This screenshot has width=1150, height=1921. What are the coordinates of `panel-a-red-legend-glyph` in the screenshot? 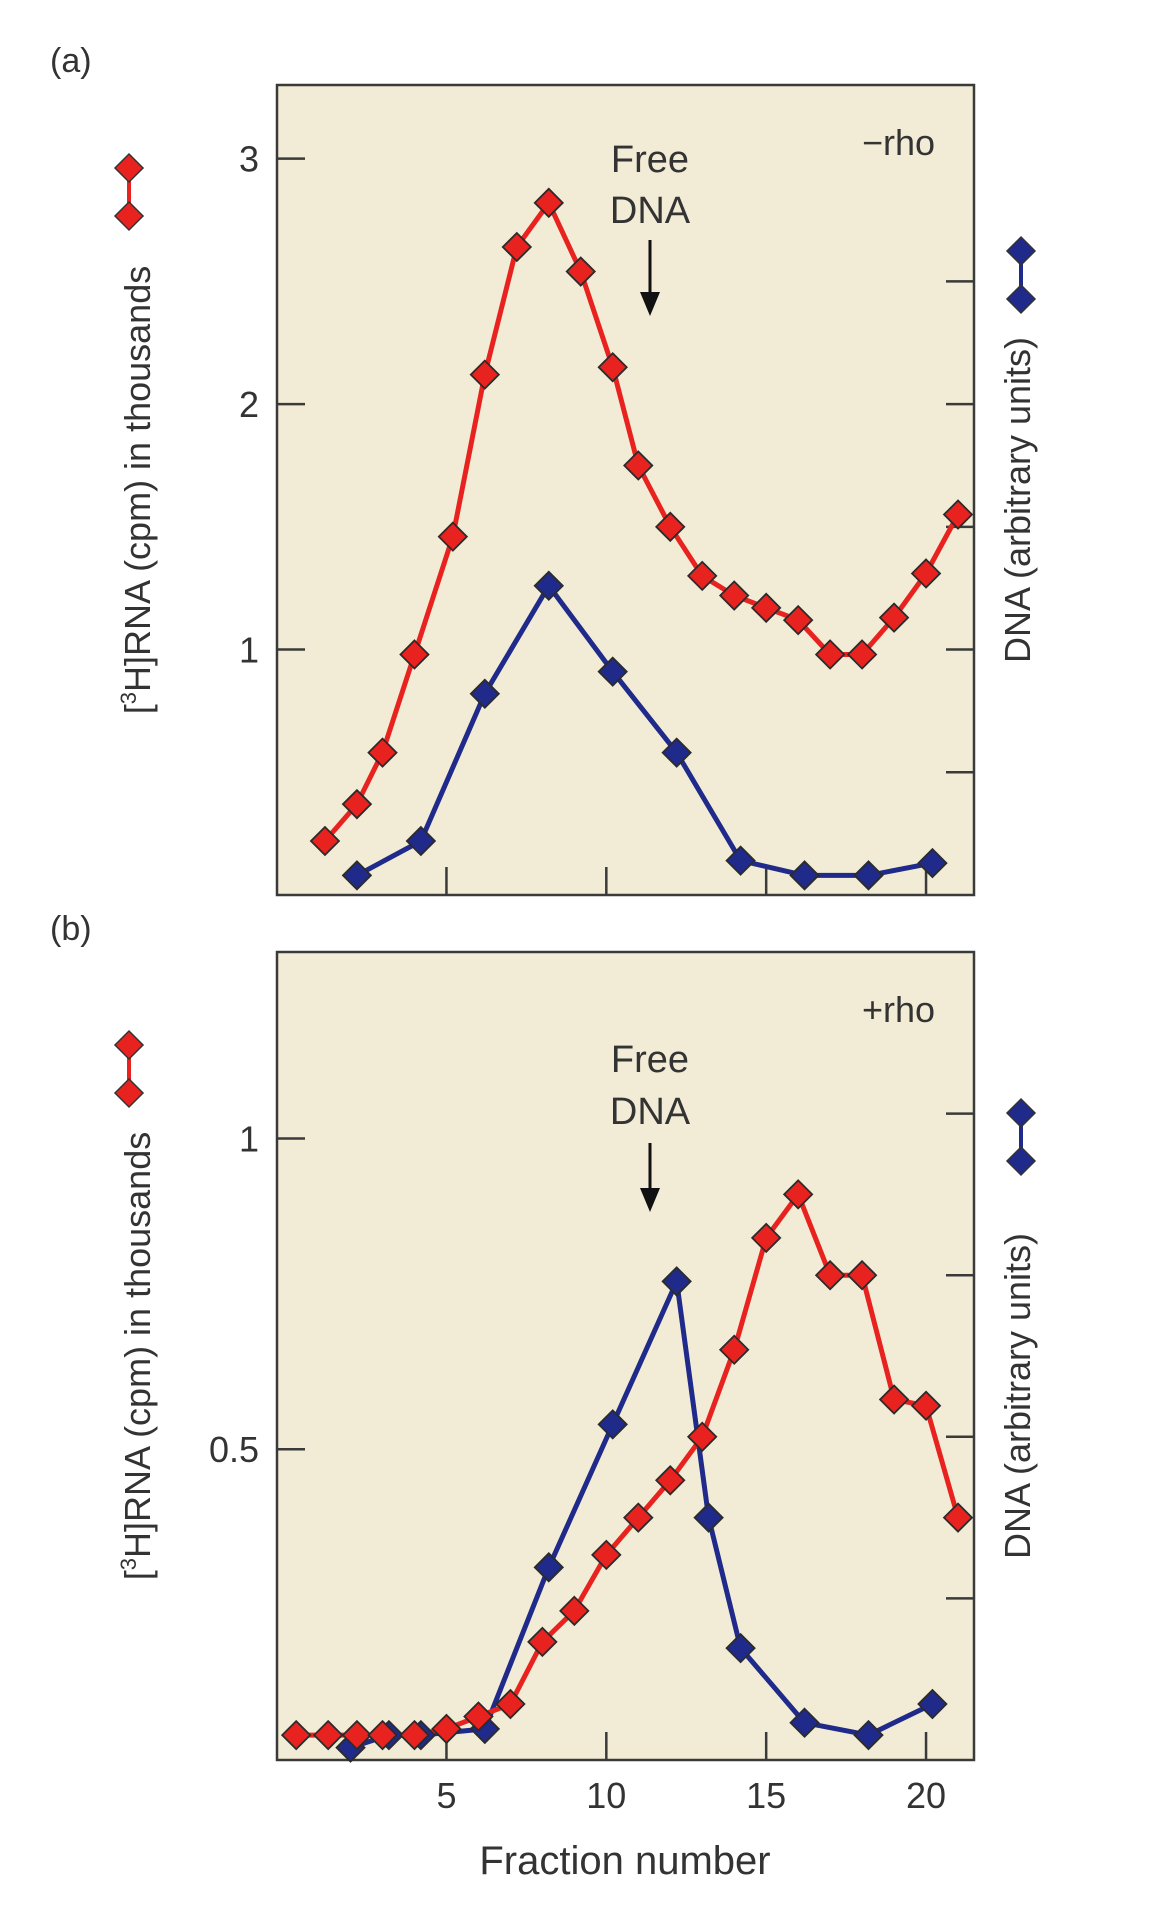 It's located at (129, 192).